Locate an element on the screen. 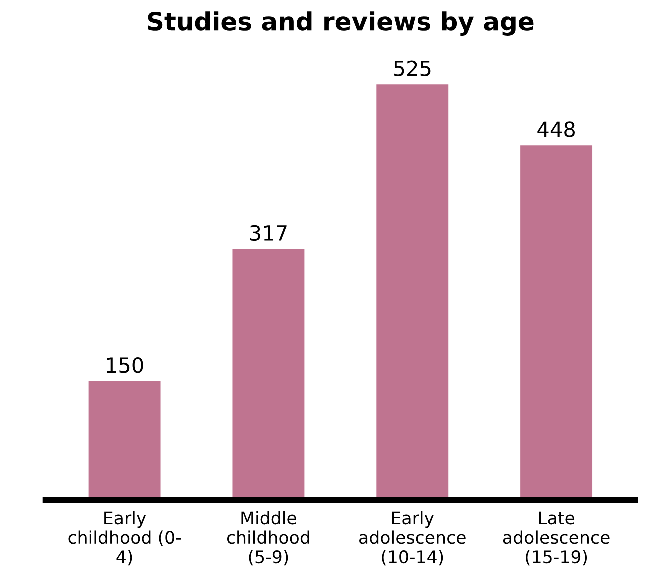 This screenshot has width=652, height=585. data-label: 150 is located at coordinates (125, 365).